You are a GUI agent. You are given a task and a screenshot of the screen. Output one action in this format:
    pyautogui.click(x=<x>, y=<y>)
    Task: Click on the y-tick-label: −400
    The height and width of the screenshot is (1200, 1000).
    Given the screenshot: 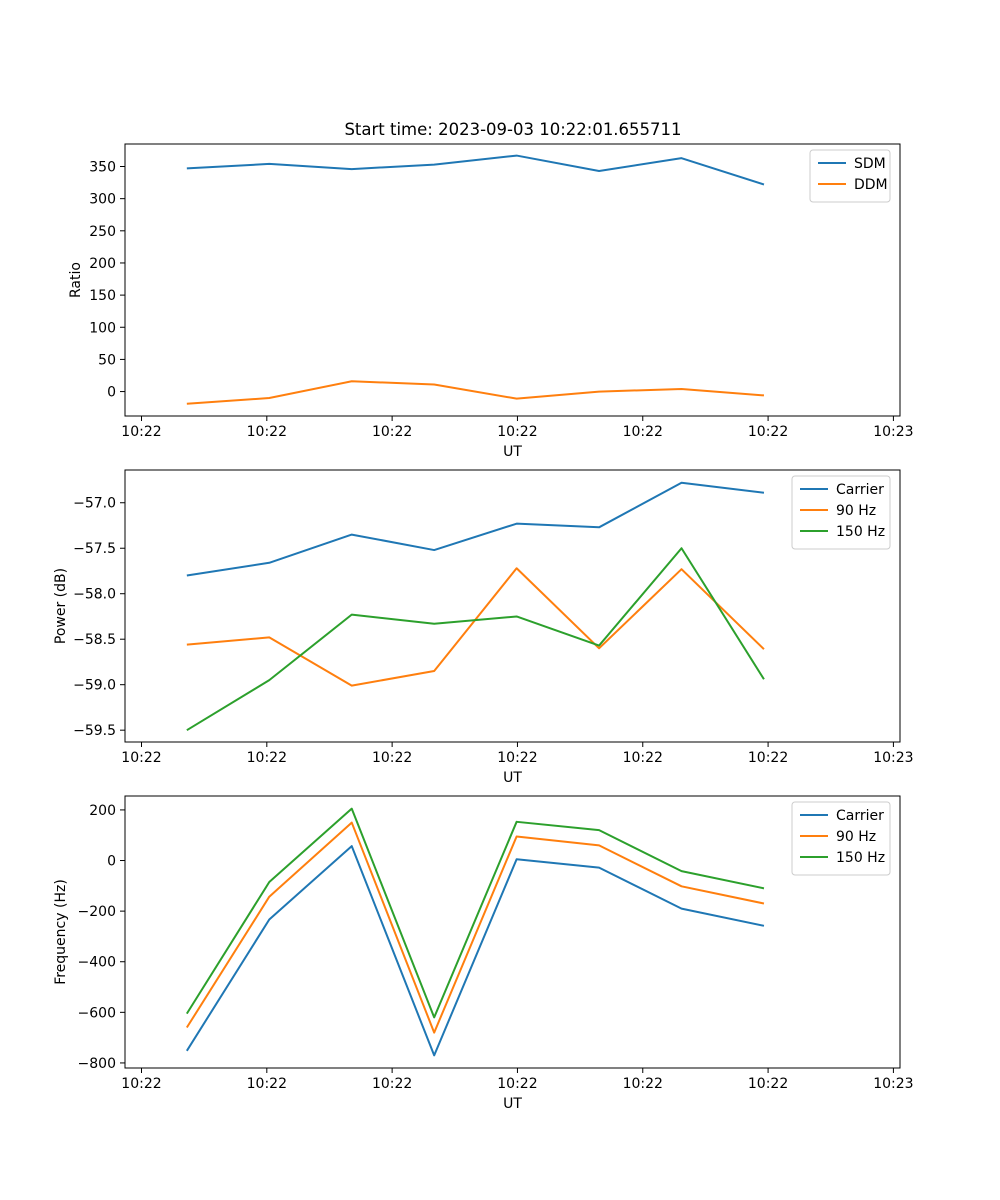 What is the action you would take?
    pyautogui.click(x=97, y=963)
    